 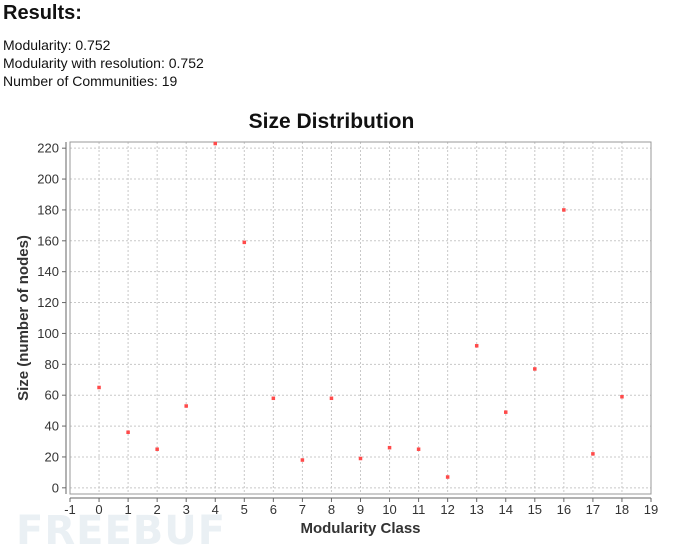 I want to click on watermark-logo: FREEBUF, so click(x=121, y=531).